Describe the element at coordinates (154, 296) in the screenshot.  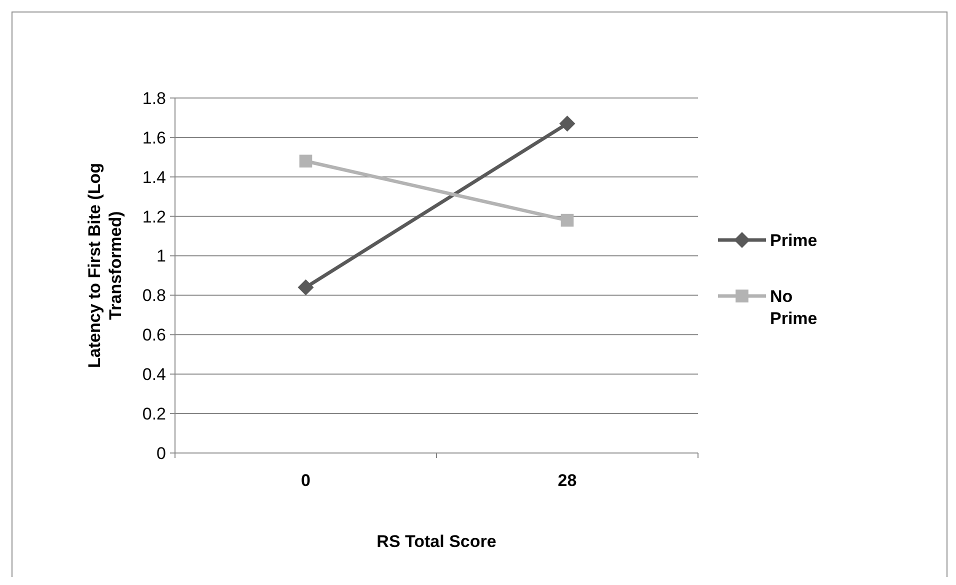
I see `y-tick-label: 0.8` at that location.